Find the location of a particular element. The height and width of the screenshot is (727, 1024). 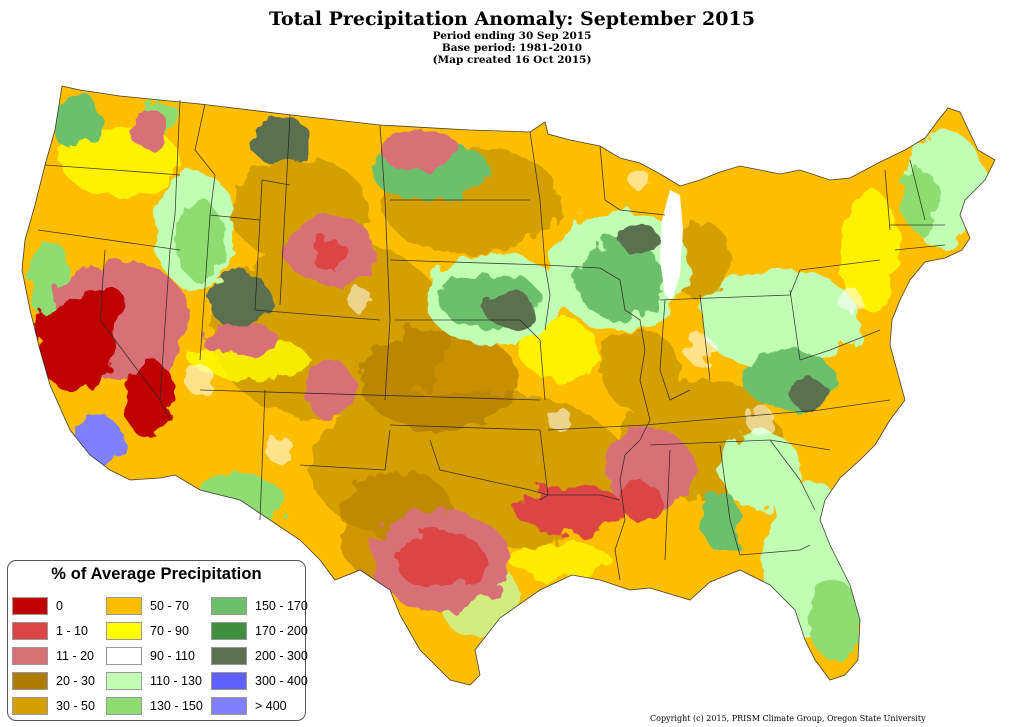

legend-item: 70 - 90 is located at coordinates (147, 631).